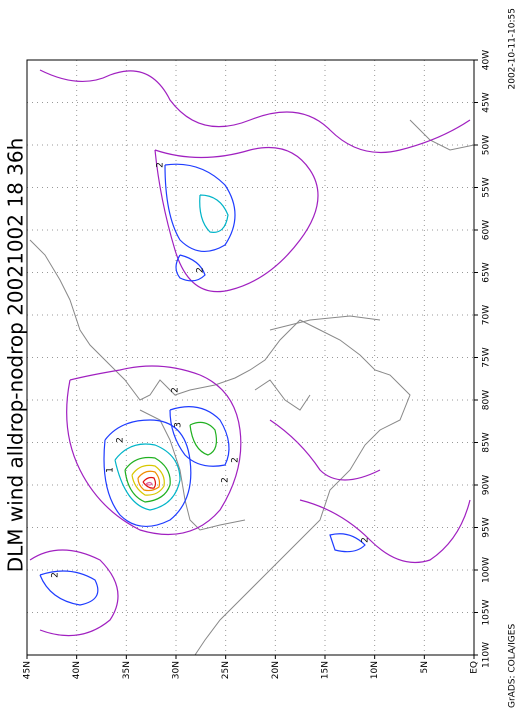  I want to click on lat-label: 45N, so click(28, 670).